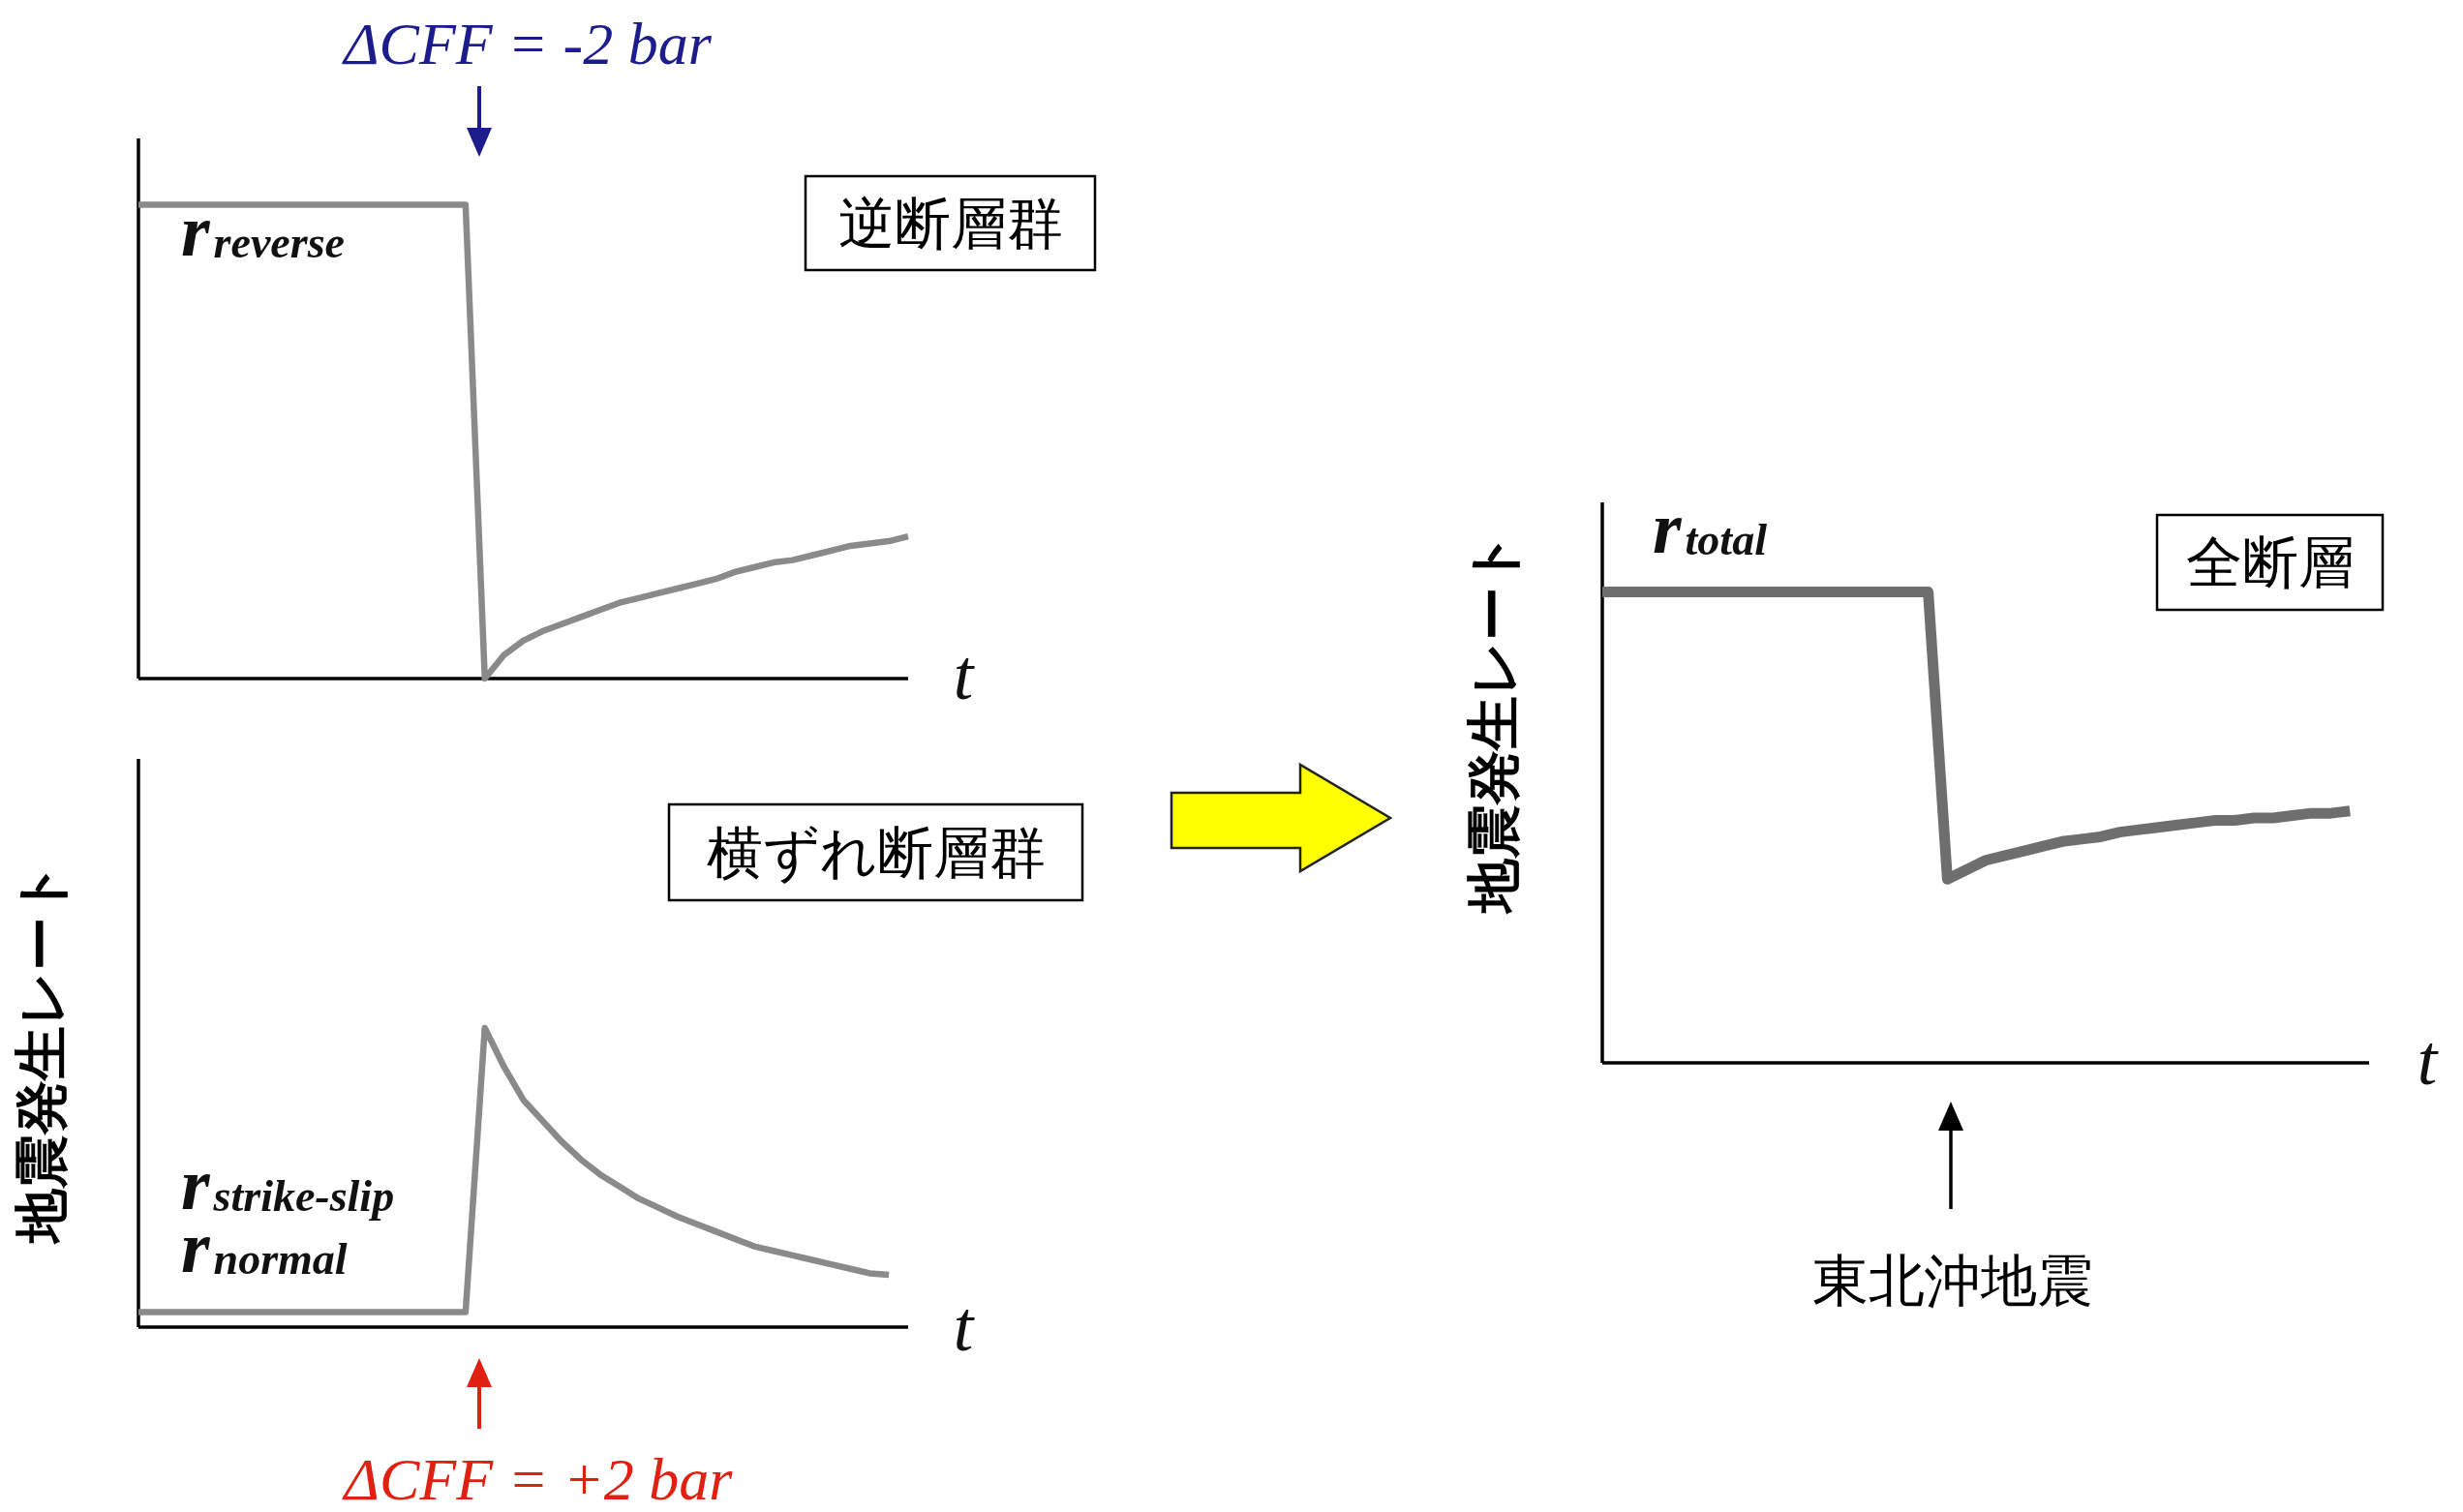 Image resolution: width=2463 pixels, height=1512 pixels. I want to click on annotation: 全断層, so click(2270, 562).